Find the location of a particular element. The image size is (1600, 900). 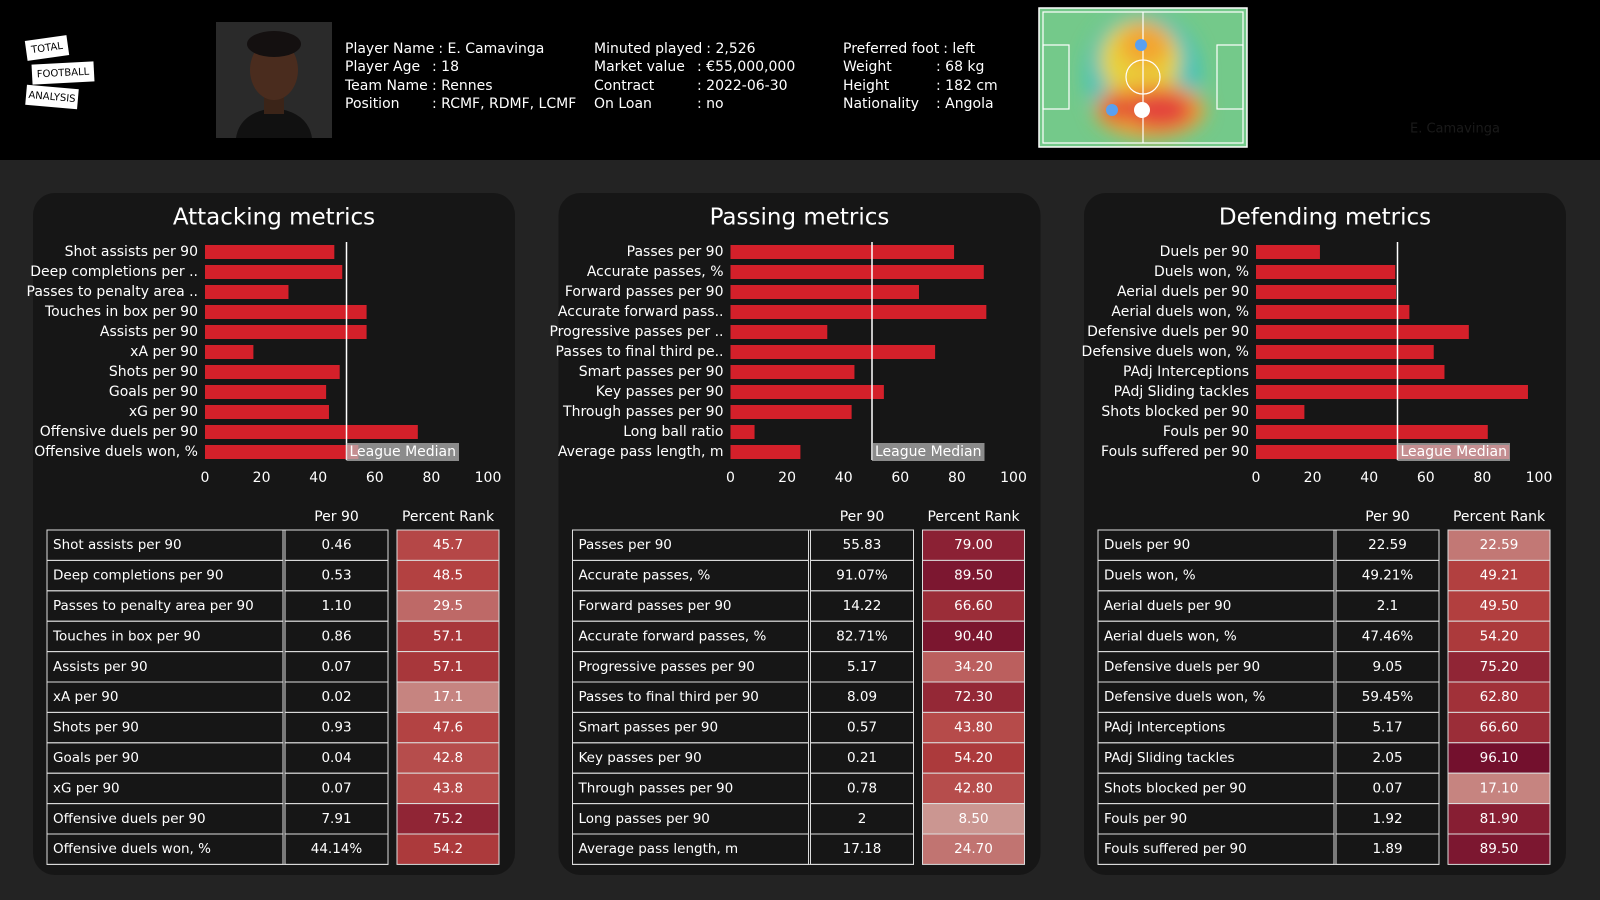

bar-label: Through passes per 90 is located at coordinates (642, 412).